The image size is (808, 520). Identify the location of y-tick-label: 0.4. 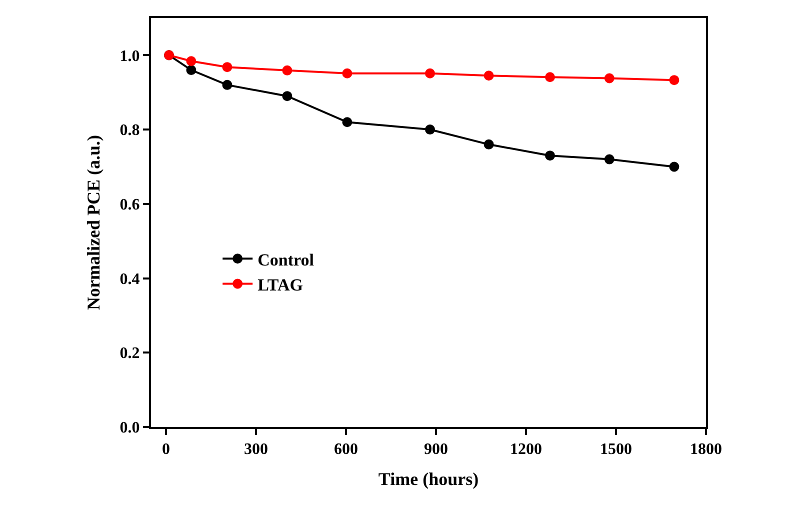
(130, 279).